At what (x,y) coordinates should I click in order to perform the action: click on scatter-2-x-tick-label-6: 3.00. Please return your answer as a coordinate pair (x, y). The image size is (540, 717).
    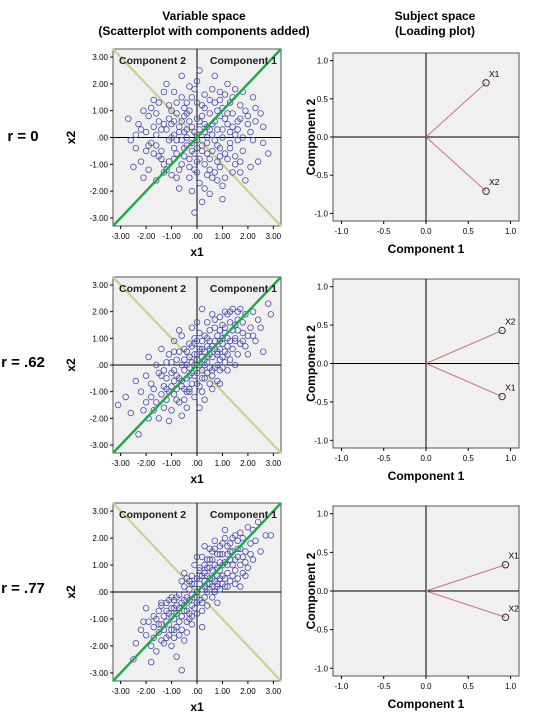
    Looking at the image, I should click on (274, 463).